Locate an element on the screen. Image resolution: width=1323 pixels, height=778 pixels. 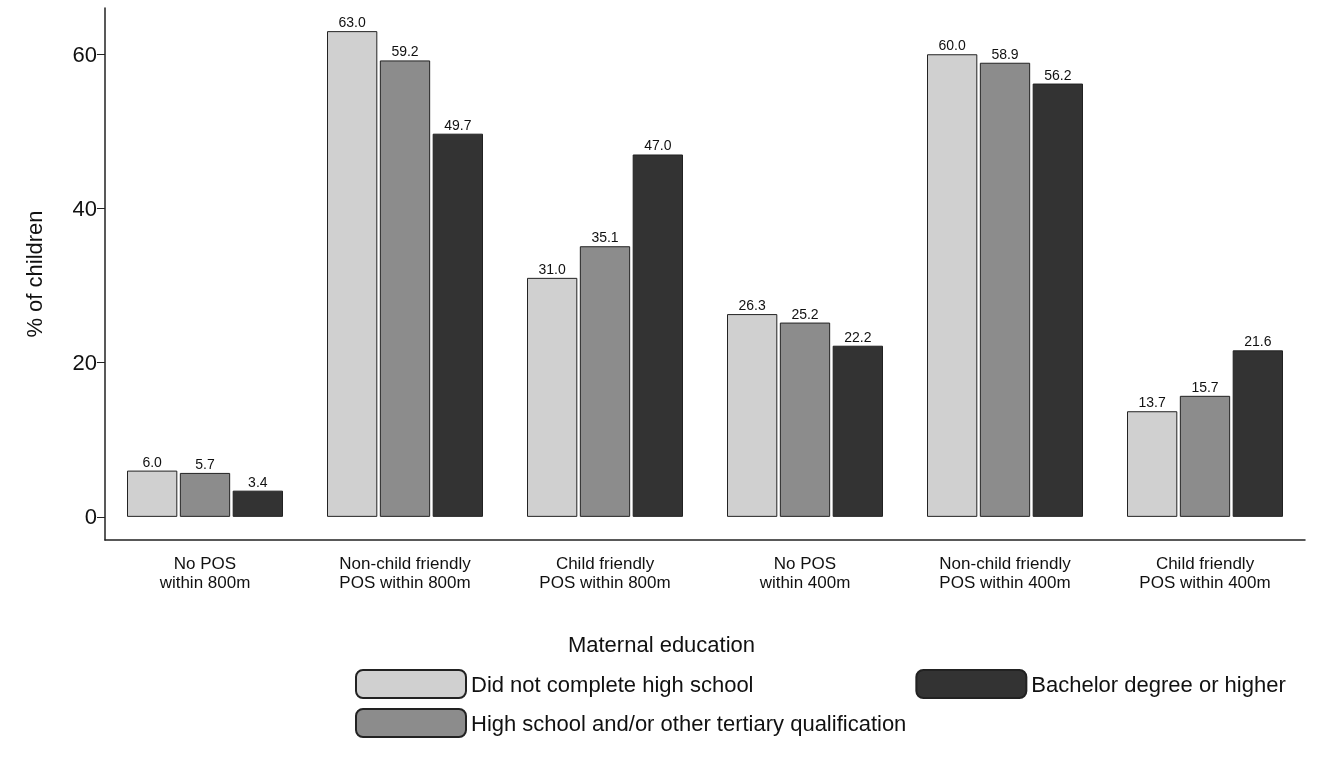
data-label: 56.2 is located at coordinates (1058, 74).